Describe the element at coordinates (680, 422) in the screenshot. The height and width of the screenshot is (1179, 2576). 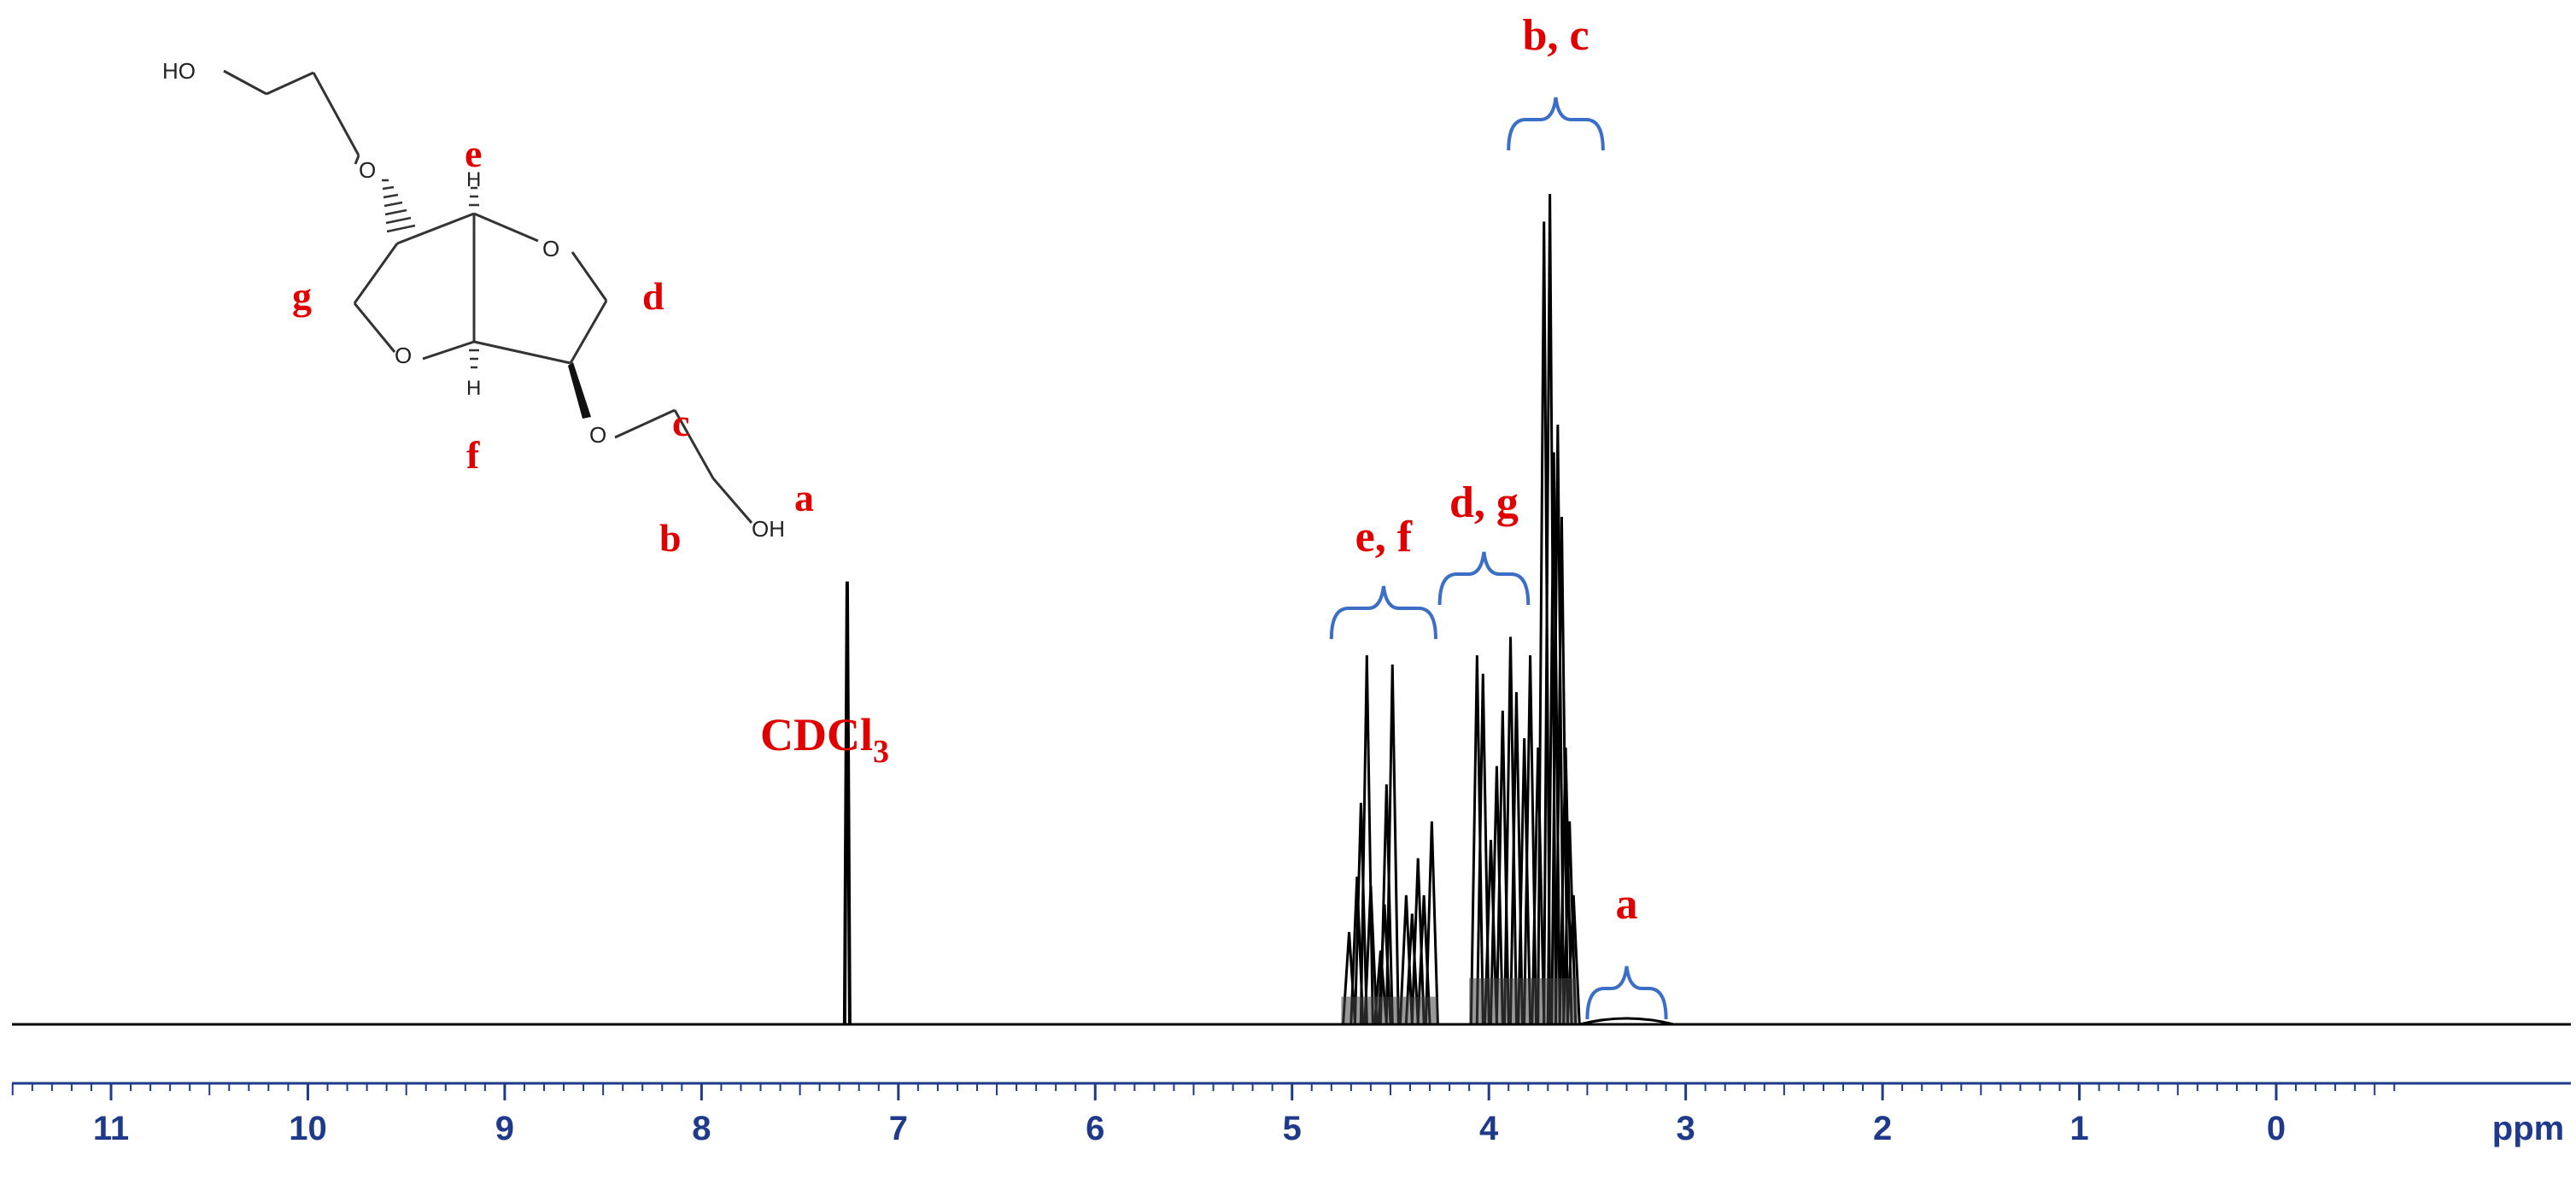
I see `label-c: c` at that location.